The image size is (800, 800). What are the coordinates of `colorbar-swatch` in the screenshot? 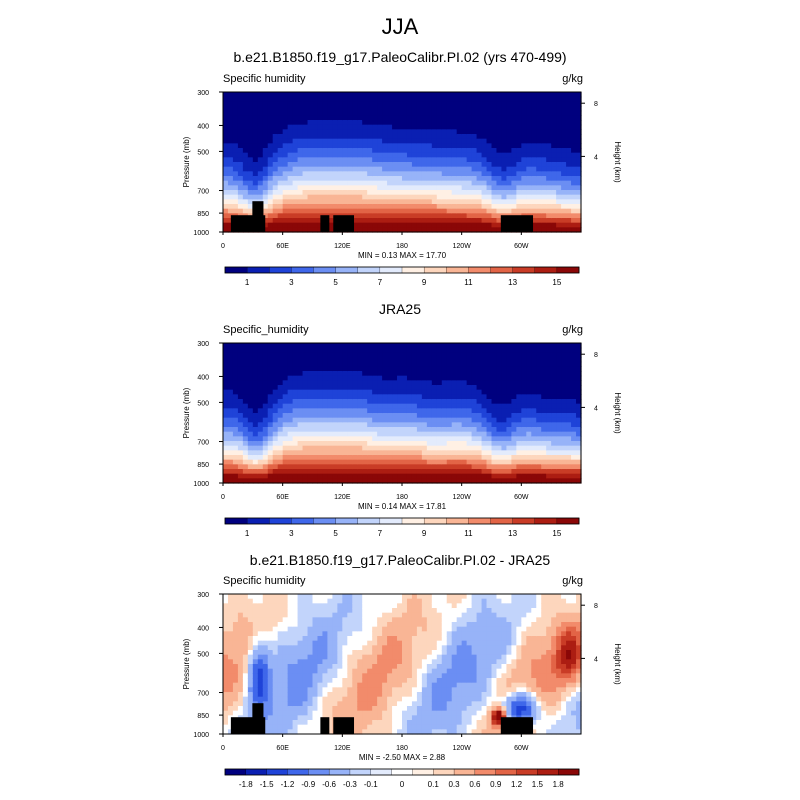 It's located at (347, 521).